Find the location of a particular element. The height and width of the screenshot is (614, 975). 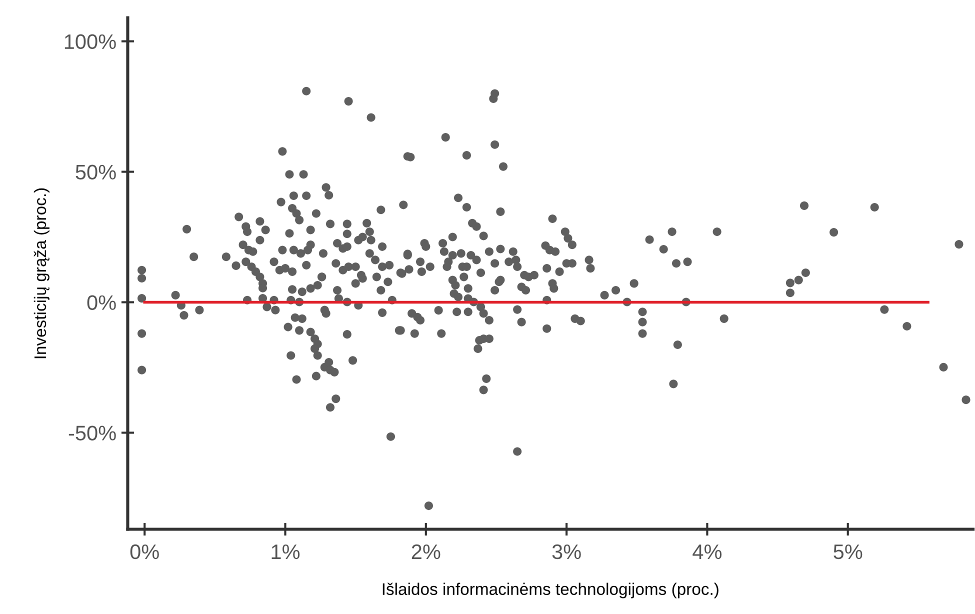

x-tick-label: 1% is located at coordinates (286, 552).